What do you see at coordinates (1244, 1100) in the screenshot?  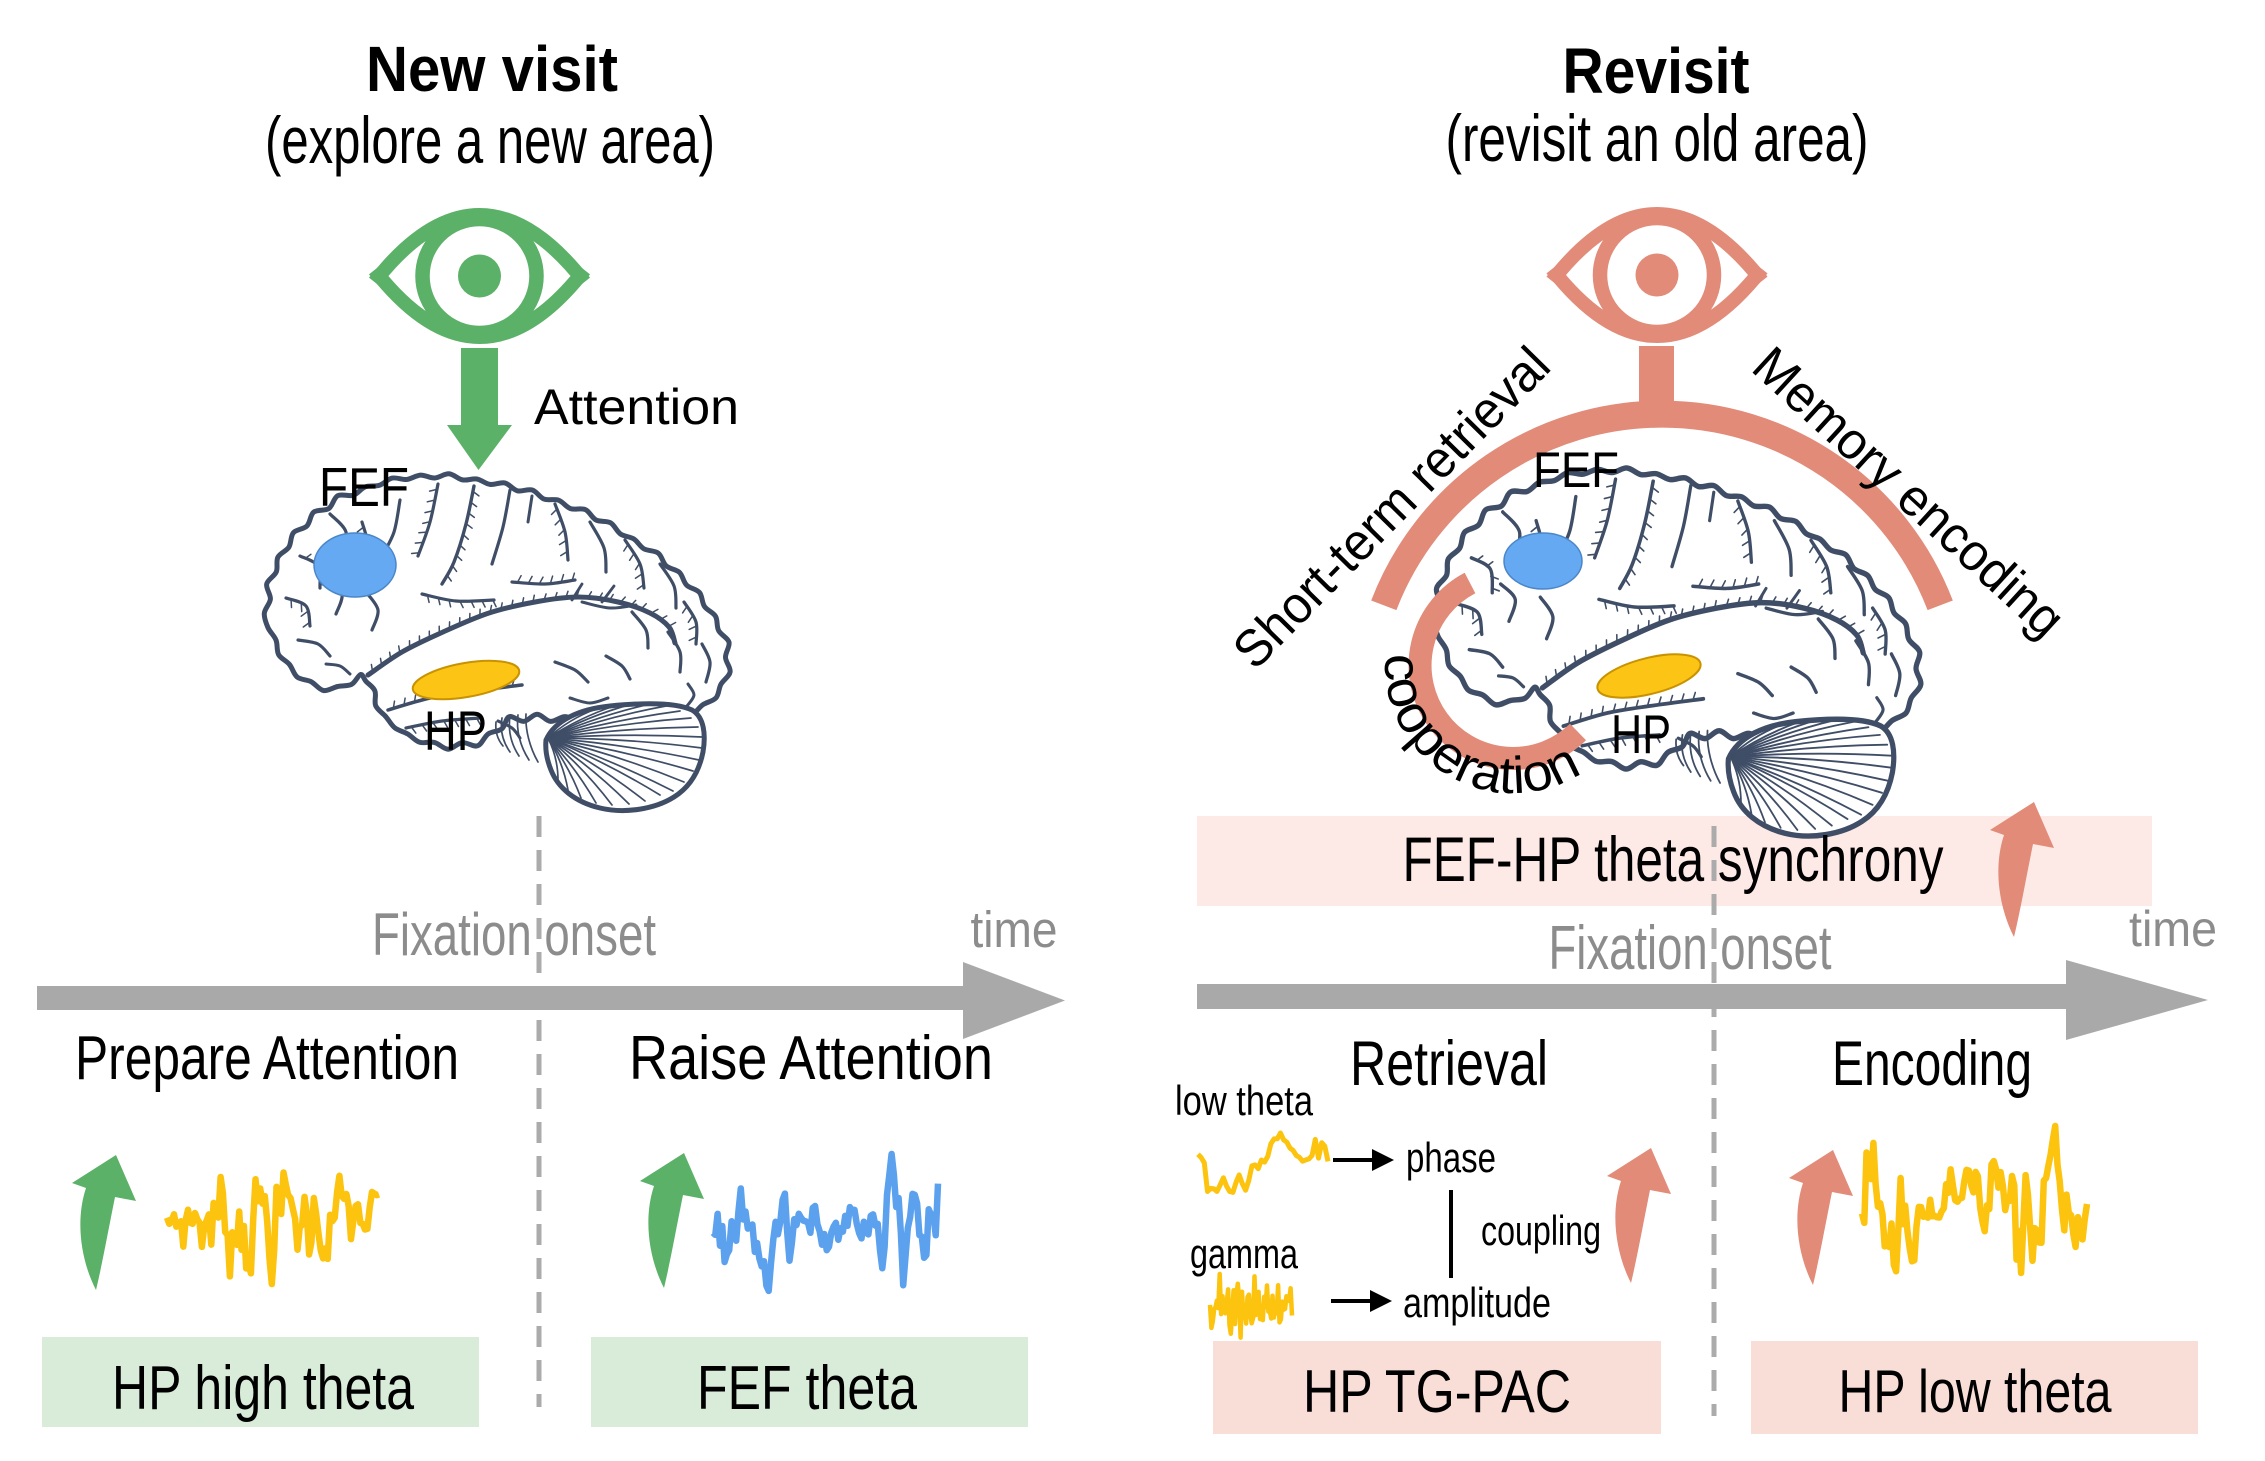 I see `svg-text: low theta` at bounding box center [1244, 1100].